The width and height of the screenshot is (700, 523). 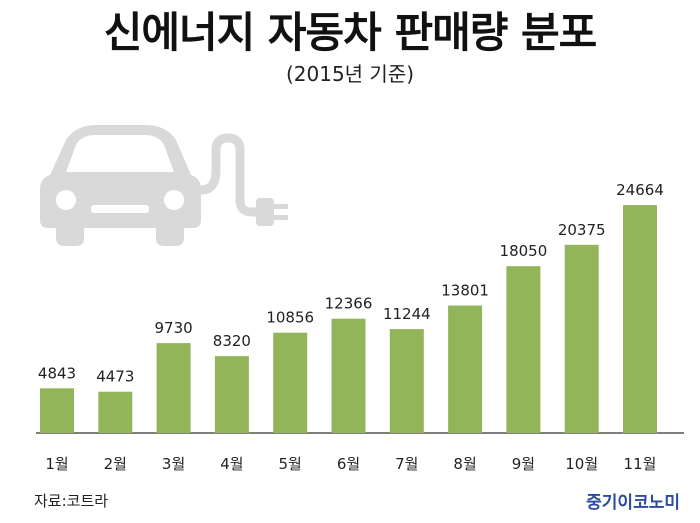 I want to click on data-label: 12366, so click(x=349, y=304).